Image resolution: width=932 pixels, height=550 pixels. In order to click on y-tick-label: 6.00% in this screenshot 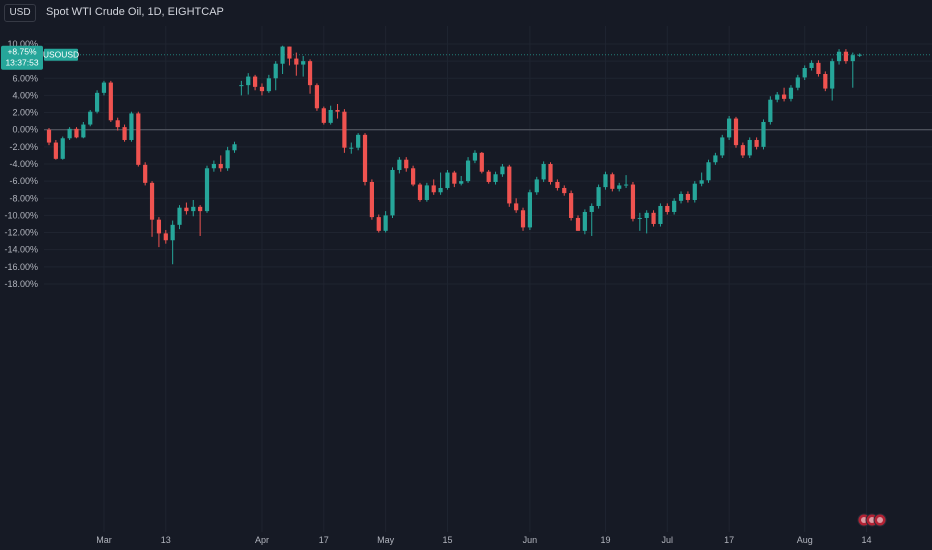, I will do `click(25, 78)`.